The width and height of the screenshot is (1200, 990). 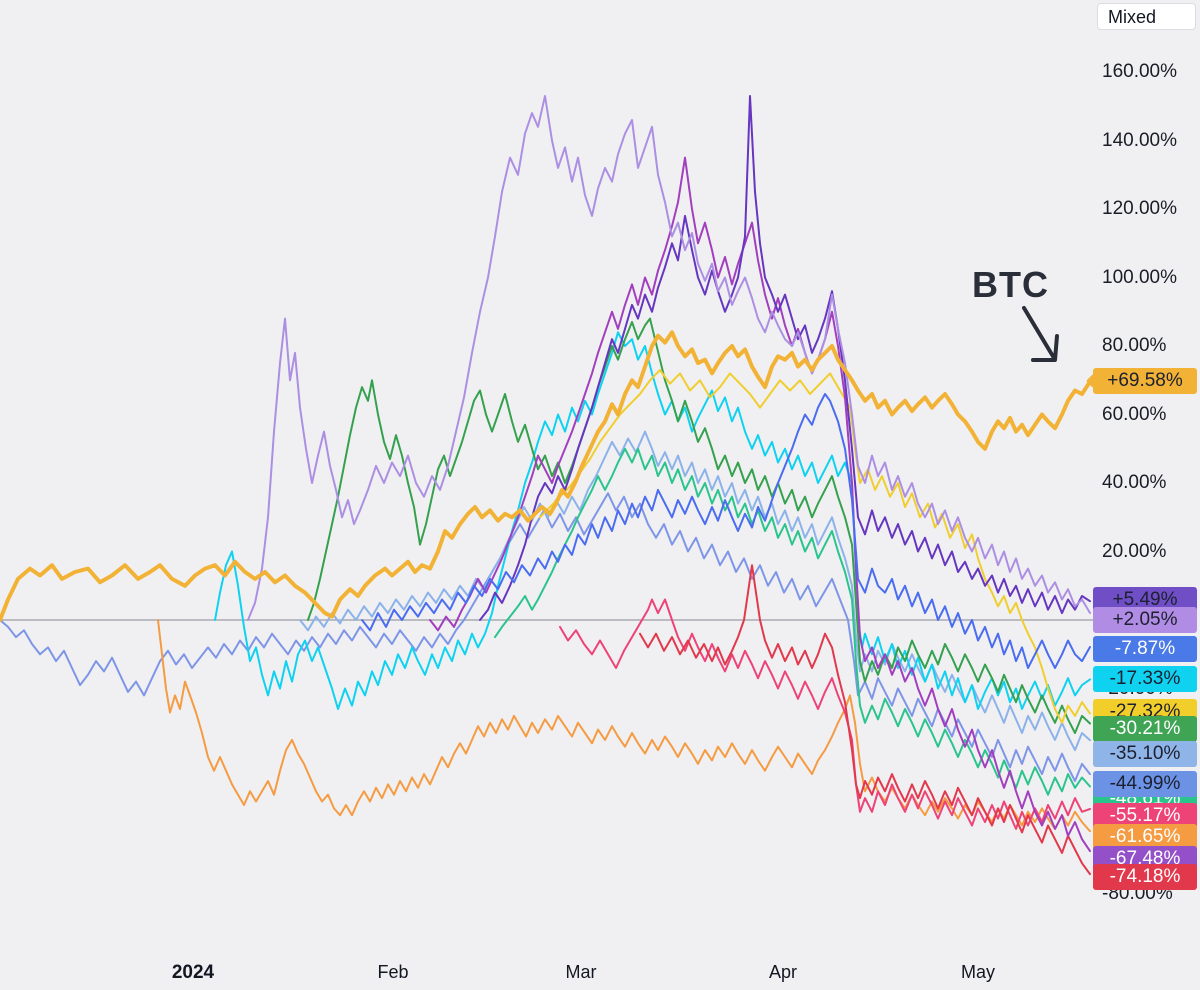 What do you see at coordinates (1140, 208) in the screenshot?
I see `y-axis-label: 120.00%` at bounding box center [1140, 208].